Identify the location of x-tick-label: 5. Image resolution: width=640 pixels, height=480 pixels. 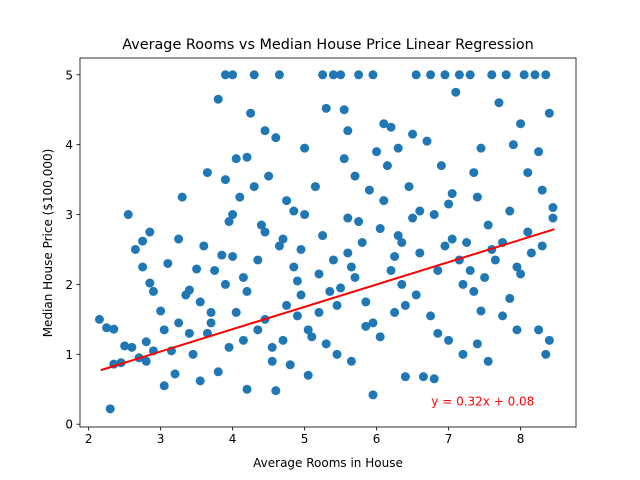
(305, 439).